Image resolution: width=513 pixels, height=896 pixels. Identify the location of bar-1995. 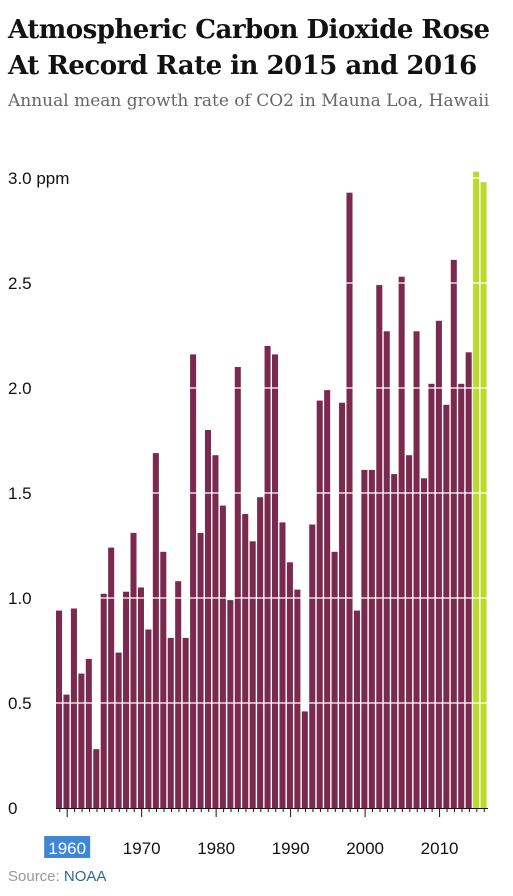
(327, 599).